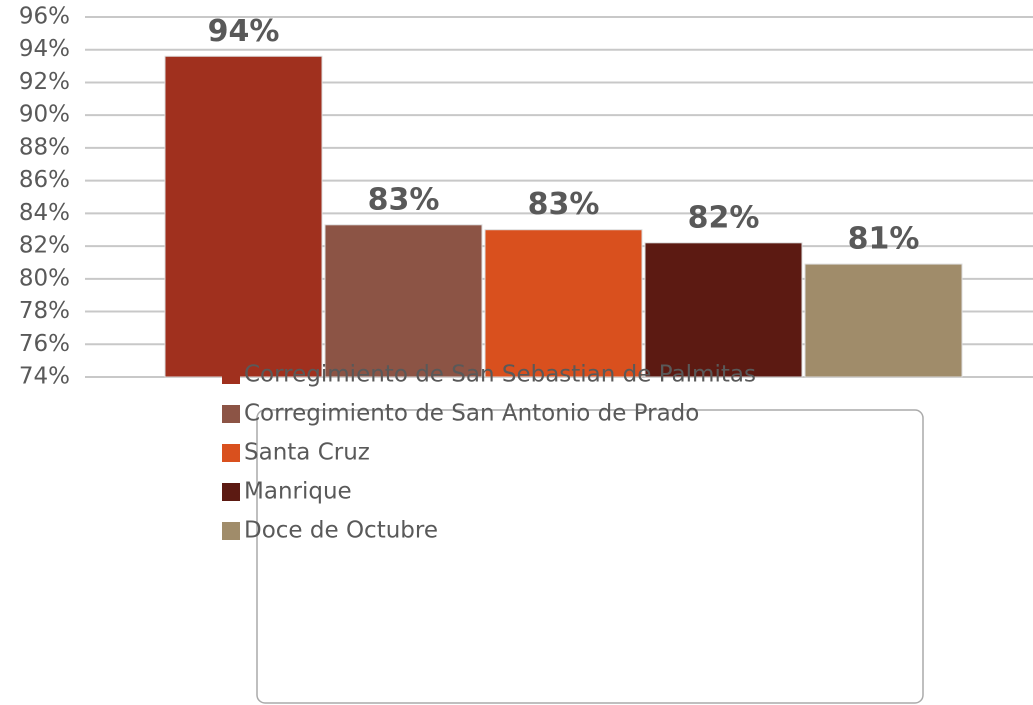  I want to click on y-tick-label: 80%, so click(44, 278).